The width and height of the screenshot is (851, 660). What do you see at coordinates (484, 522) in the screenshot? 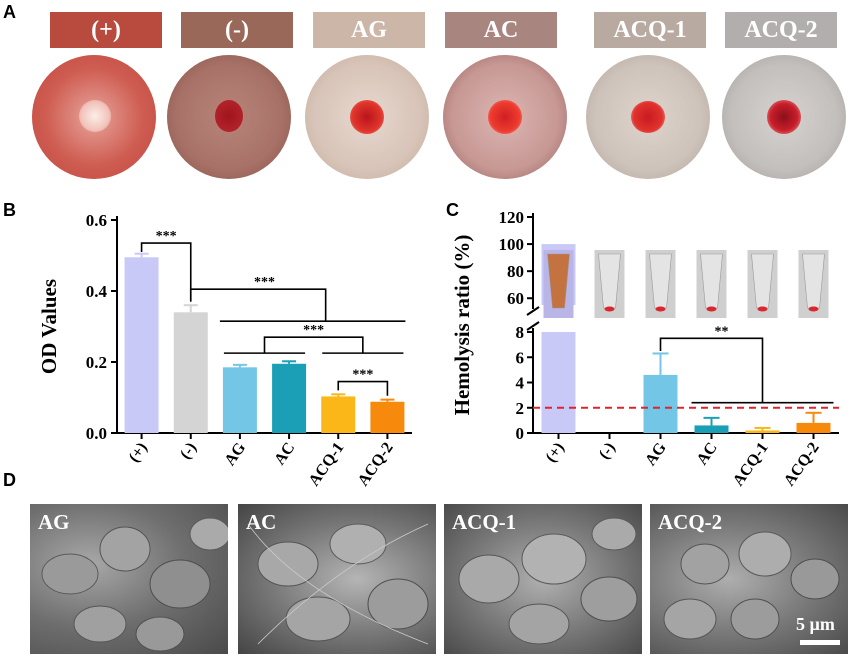
I see `sem-label-acq1: ACQ-1` at bounding box center [484, 522].